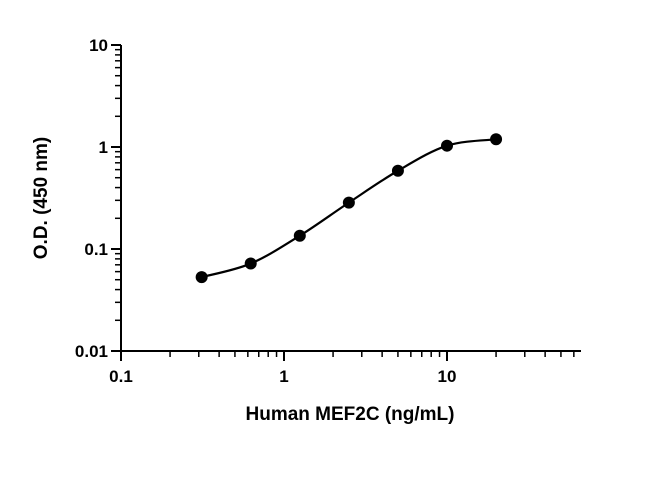 Image resolution: width=650 pixels, height=479 pixels. Describe the element at coordinates (41, 198) in the screenshot. I see `y-axis-title: O.D. (450 nm)` at that location.